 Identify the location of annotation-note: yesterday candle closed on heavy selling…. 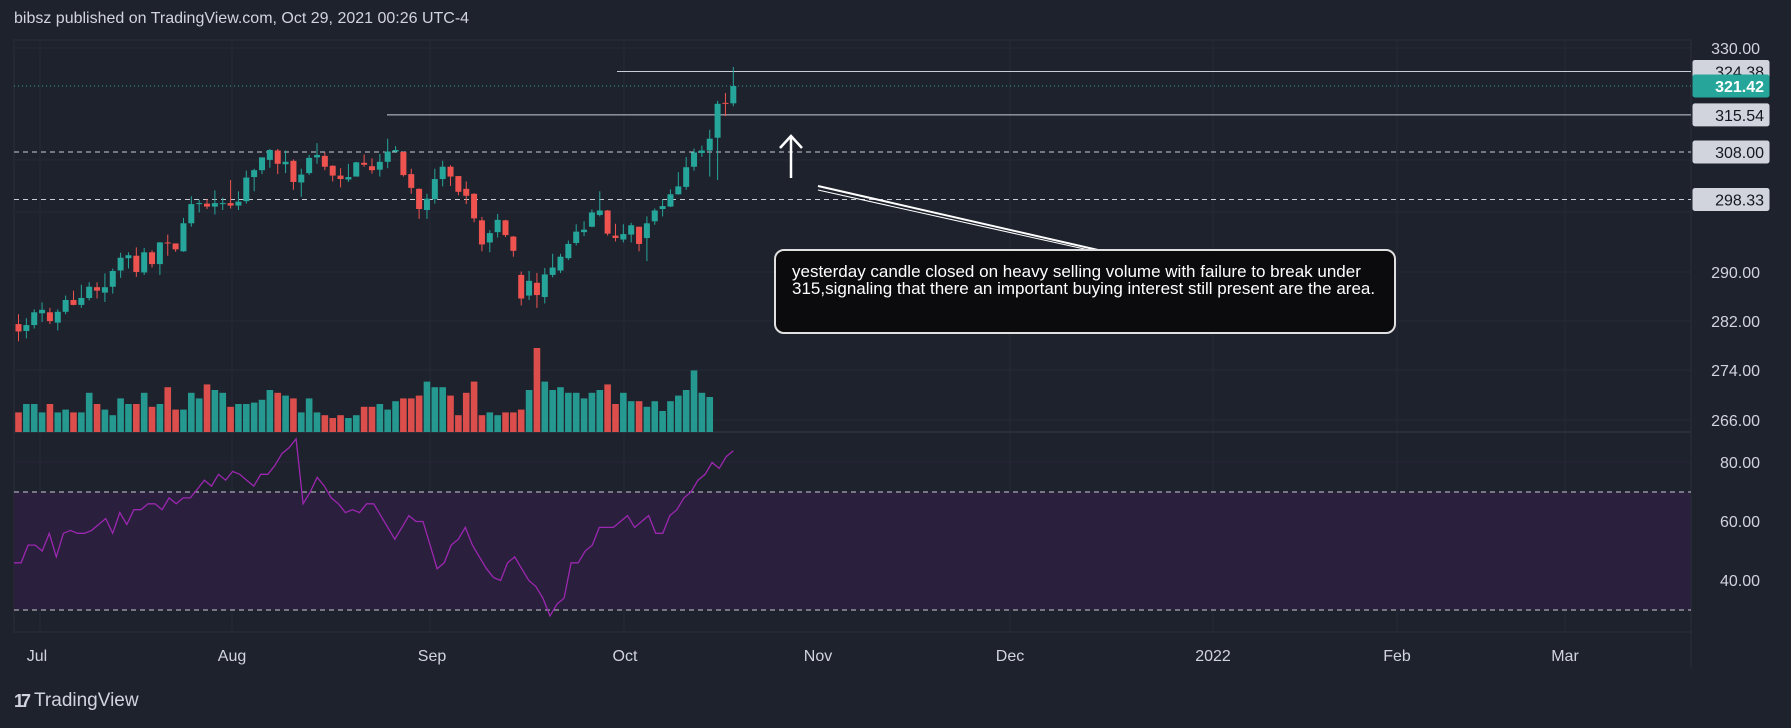
(1085, 291).